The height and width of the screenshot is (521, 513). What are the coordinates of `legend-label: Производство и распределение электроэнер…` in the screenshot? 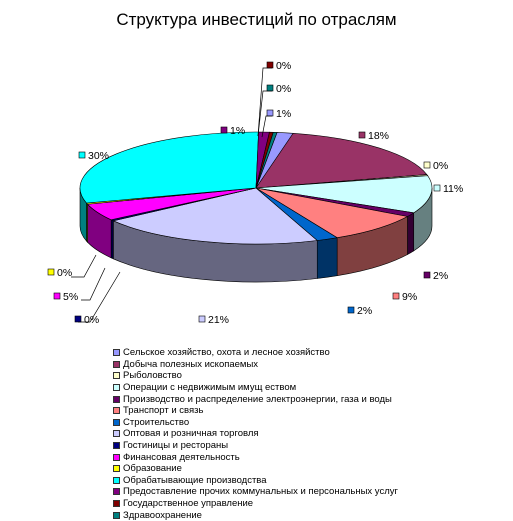 It's located at (257, 399).